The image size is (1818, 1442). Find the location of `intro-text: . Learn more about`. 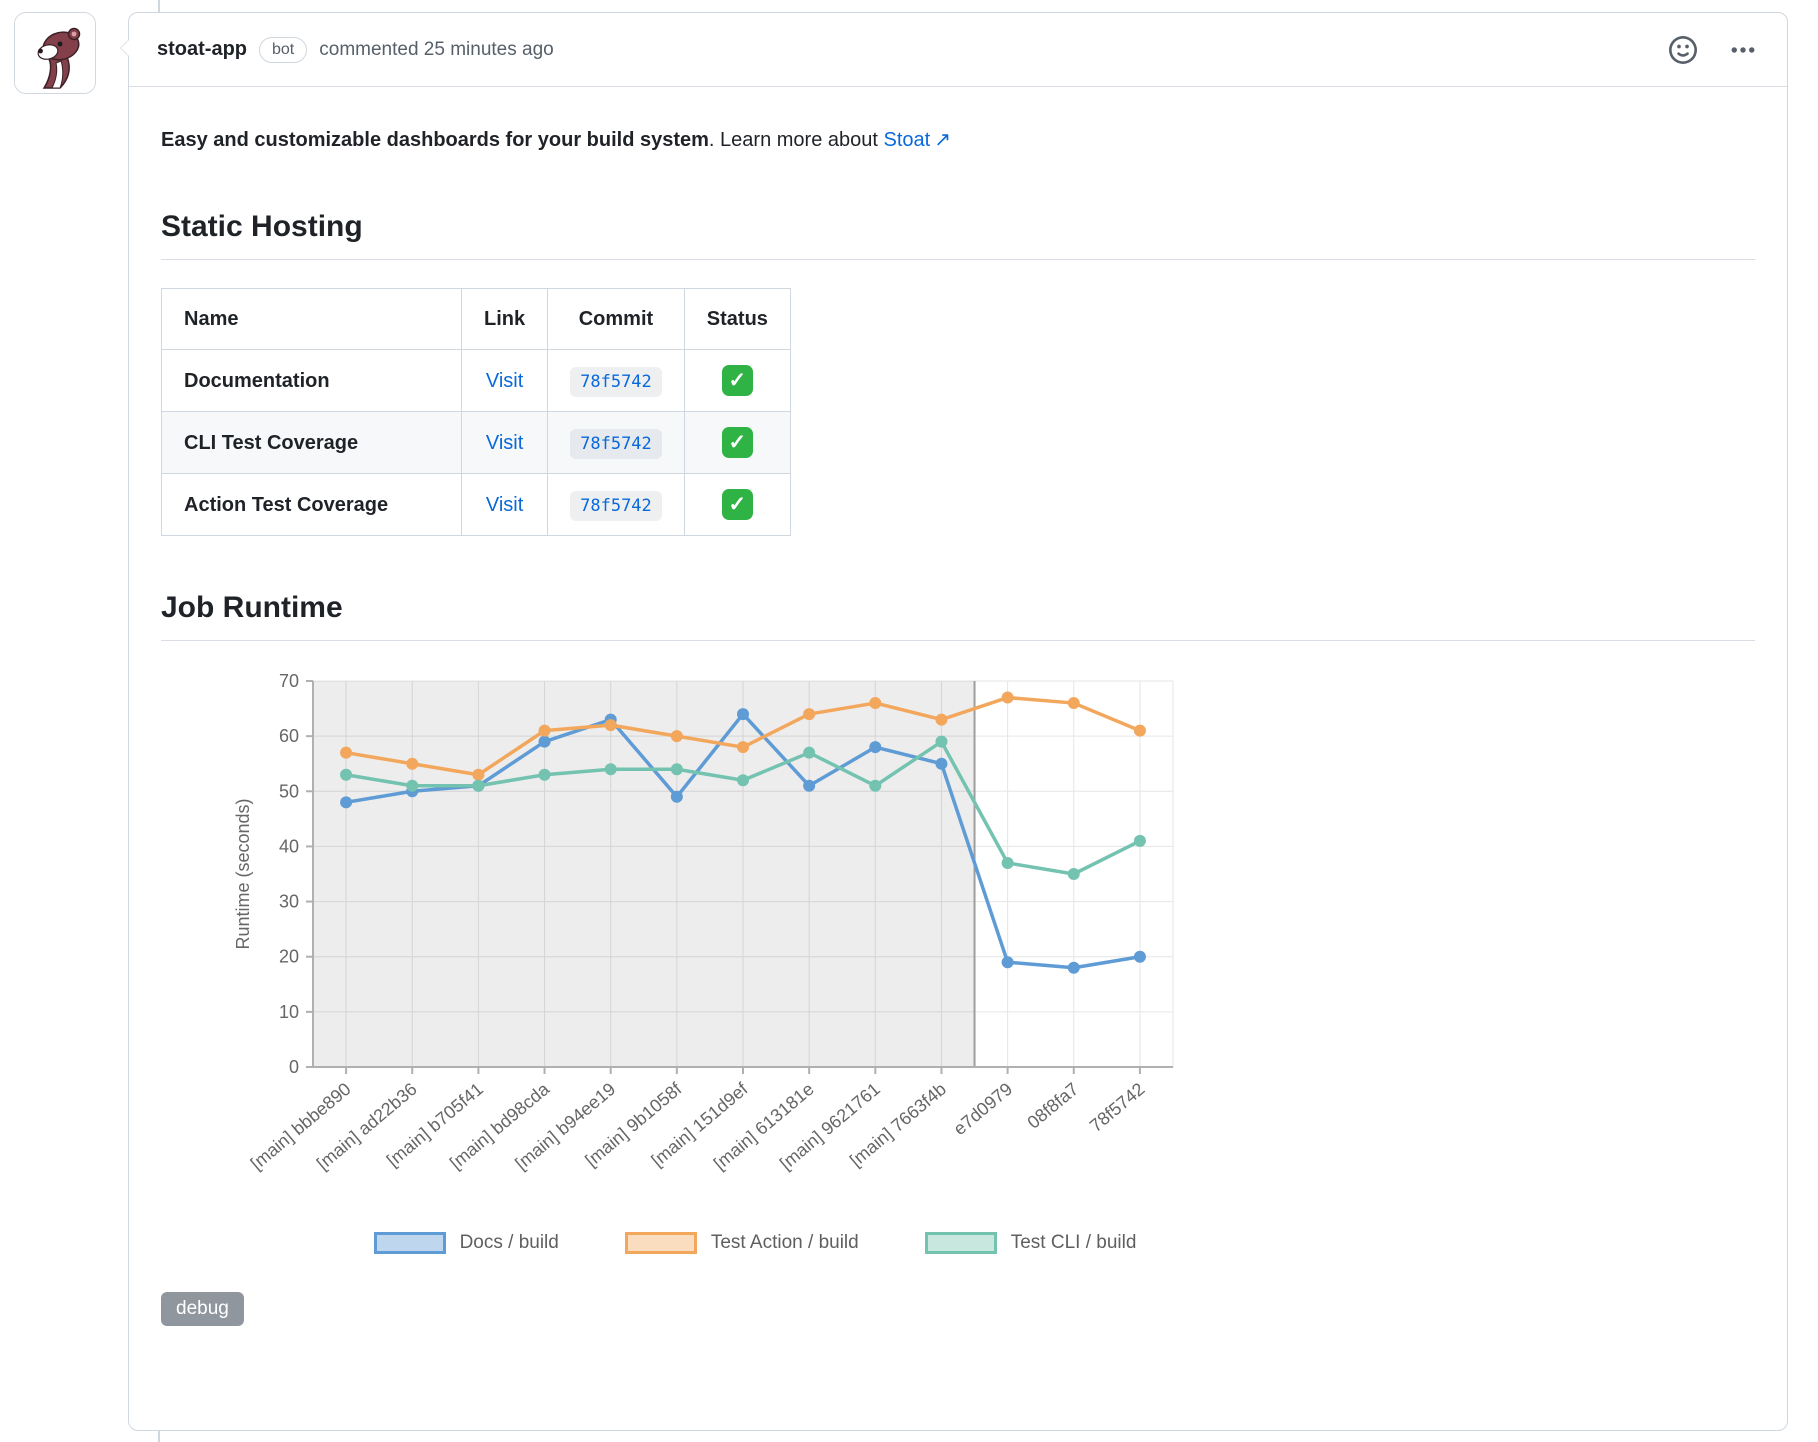

intro-text: . Learn more about is located at coordinates (796, 140).